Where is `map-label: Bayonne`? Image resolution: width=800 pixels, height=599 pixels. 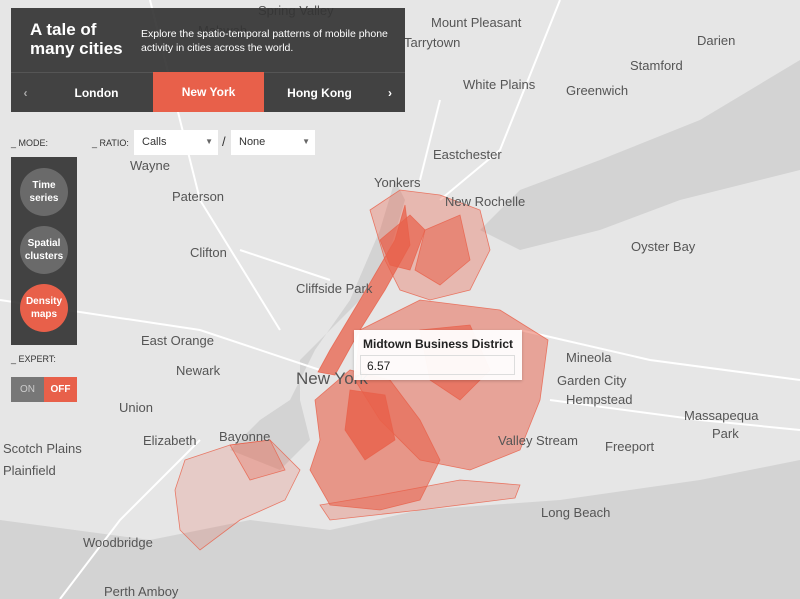 map-label: Bayonne is located at coordinates (244, 436).